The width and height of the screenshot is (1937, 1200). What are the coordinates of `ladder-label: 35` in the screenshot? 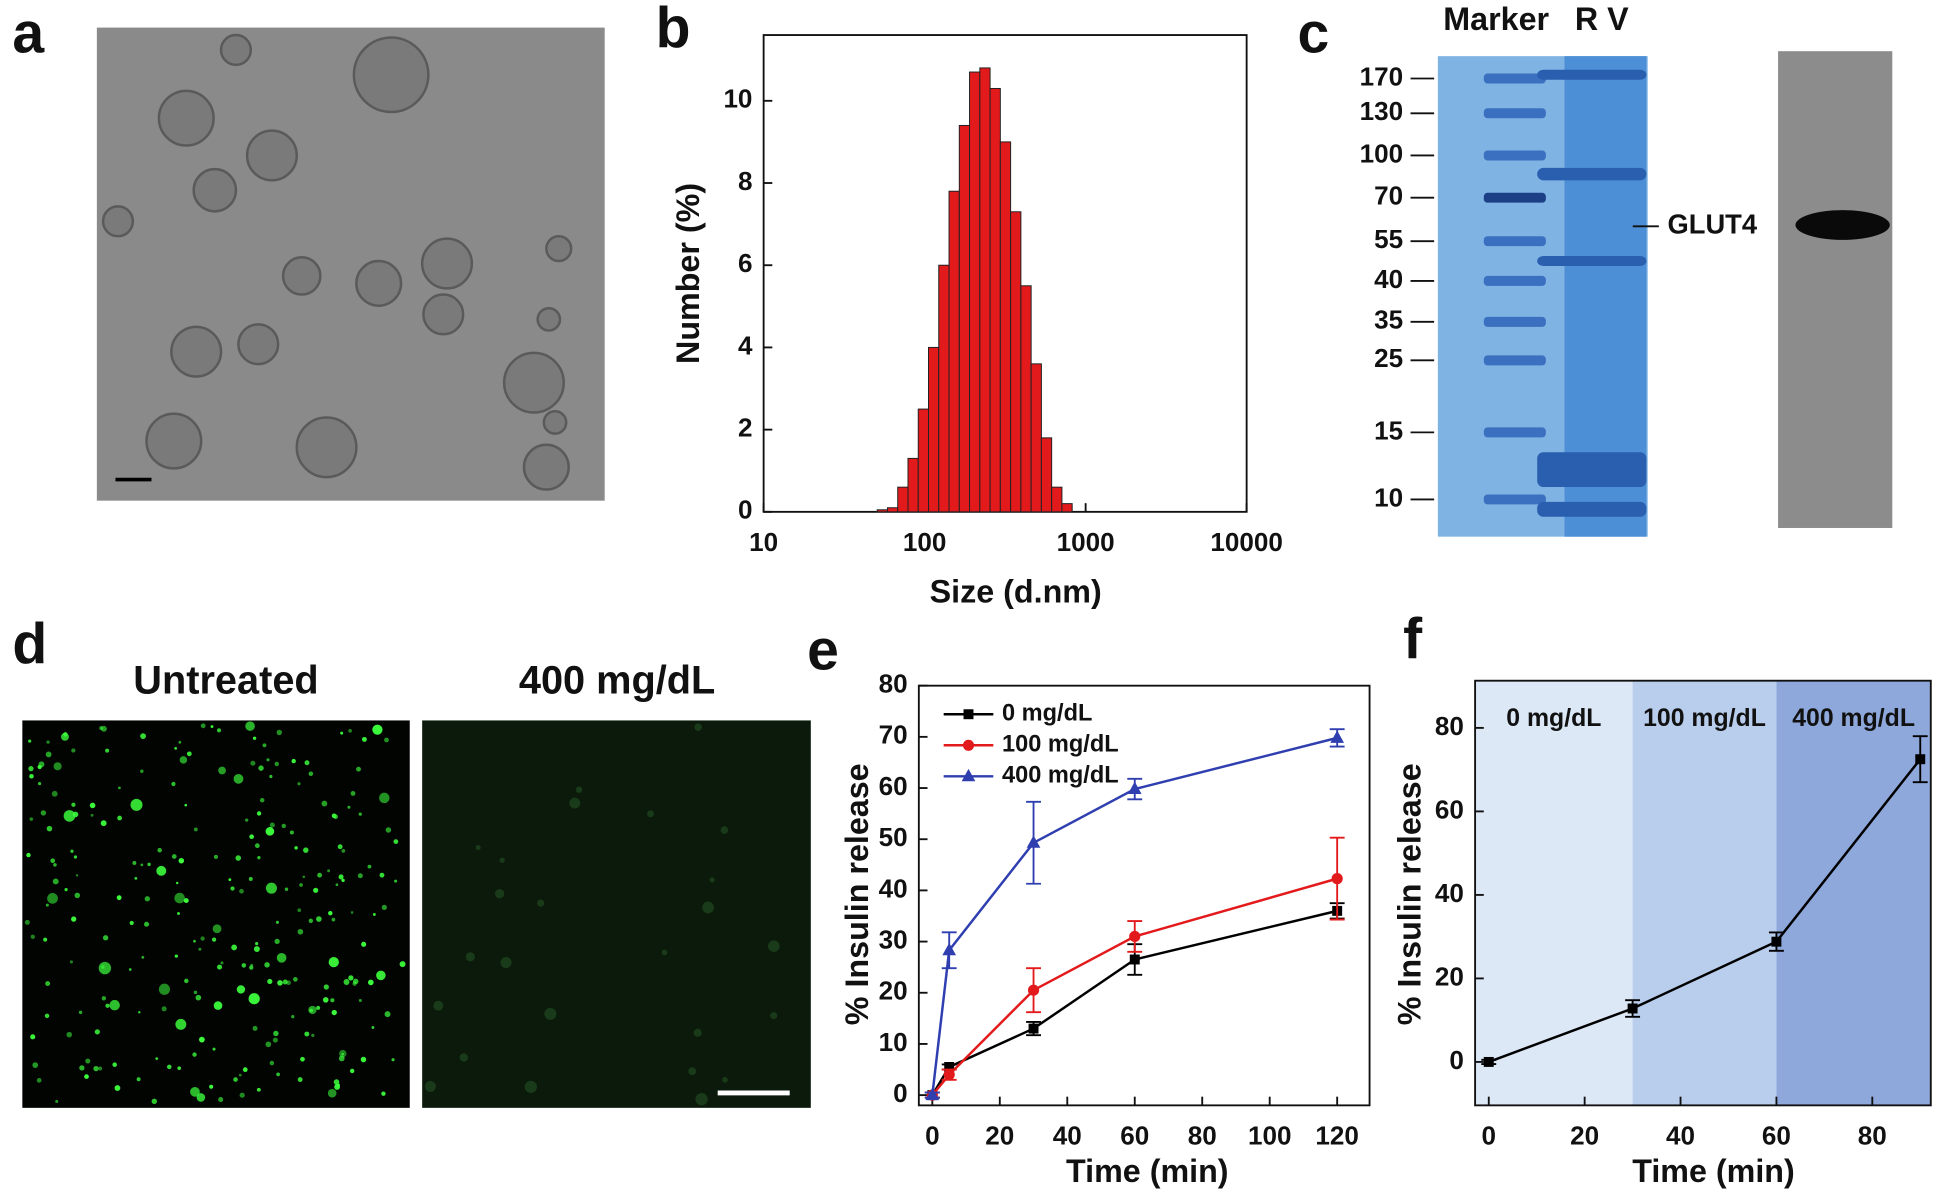 It's located at (1388, 320).